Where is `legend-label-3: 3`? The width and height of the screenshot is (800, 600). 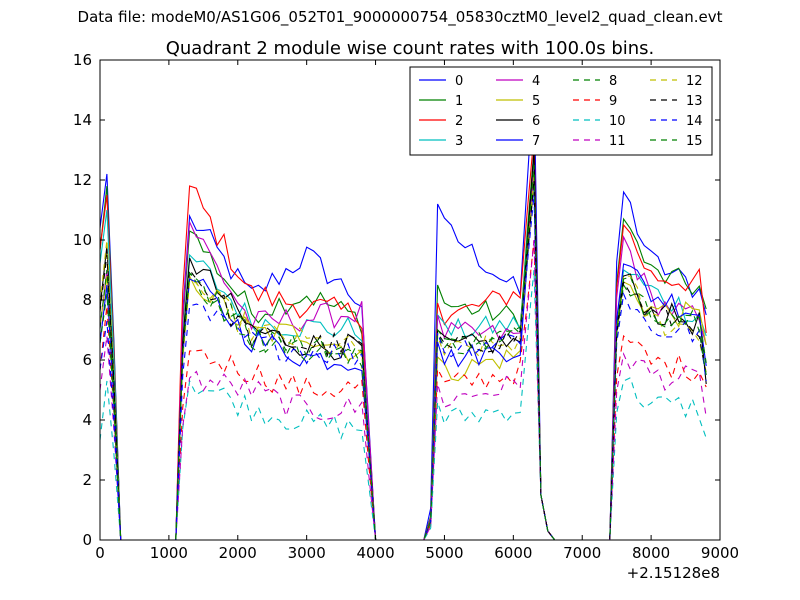
legend-label-3: 3 is located at coordinates (459, 141).